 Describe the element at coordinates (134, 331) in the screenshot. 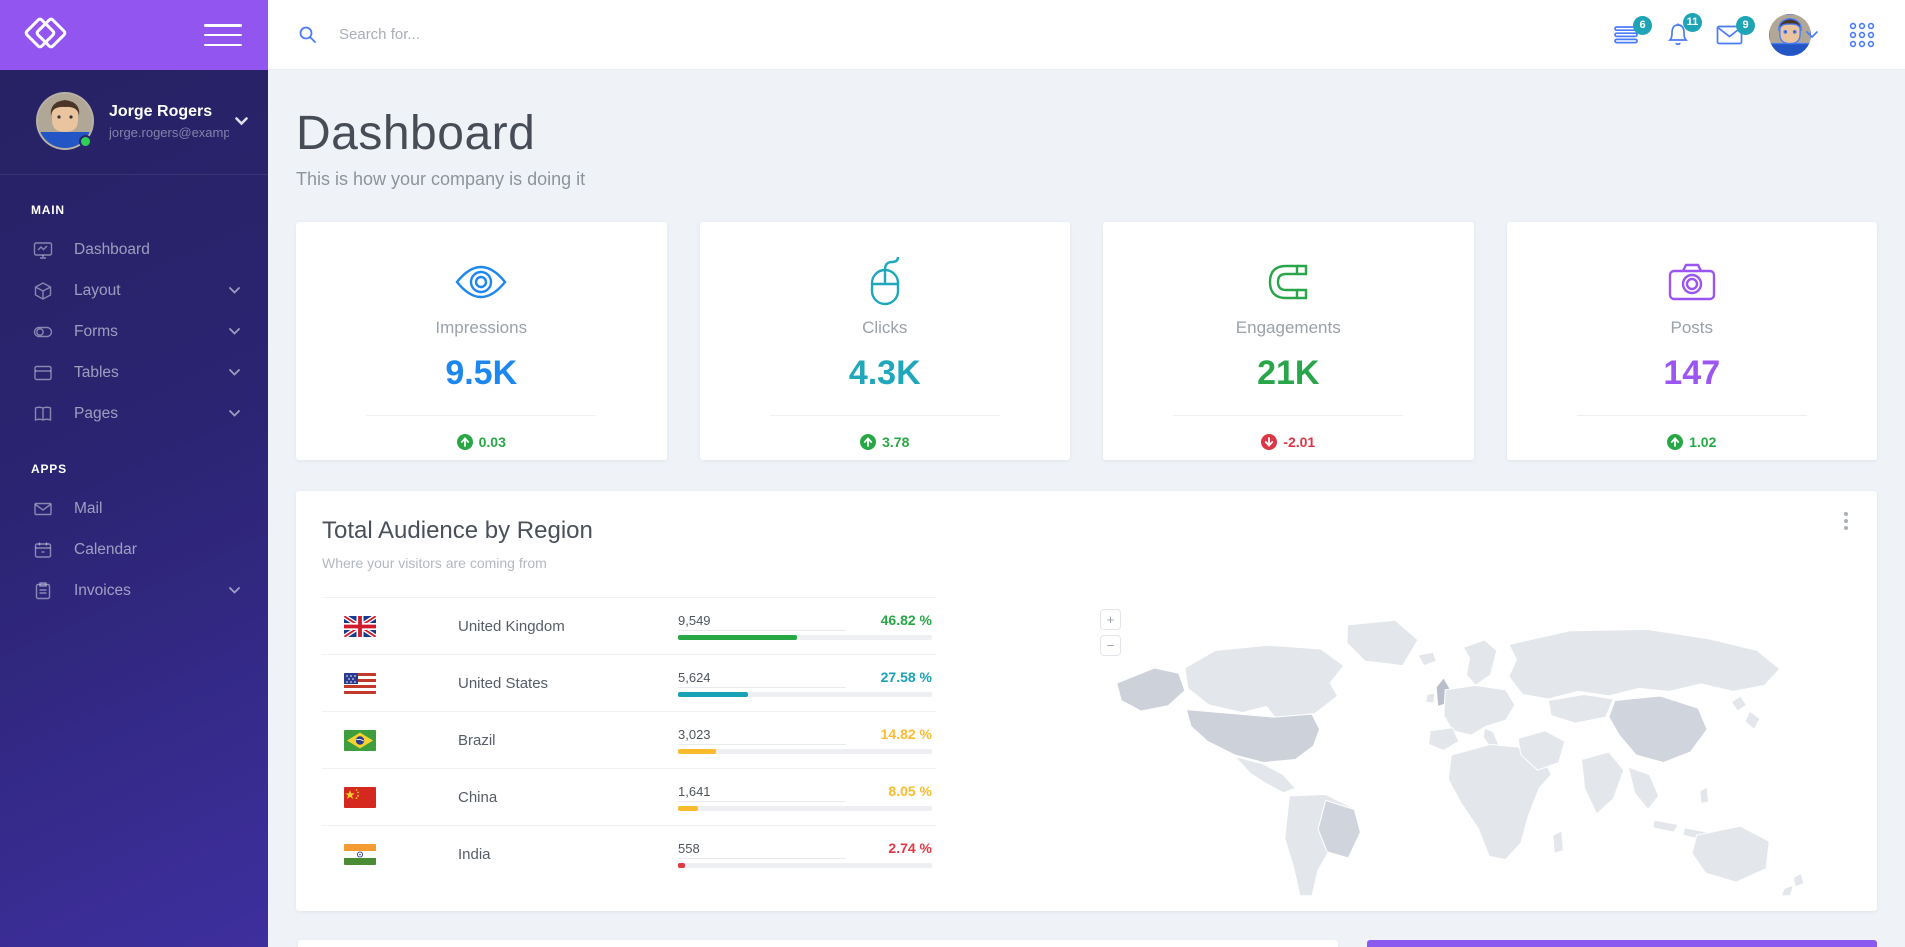

I see `sidebar-item-forms: Forms` at that location.